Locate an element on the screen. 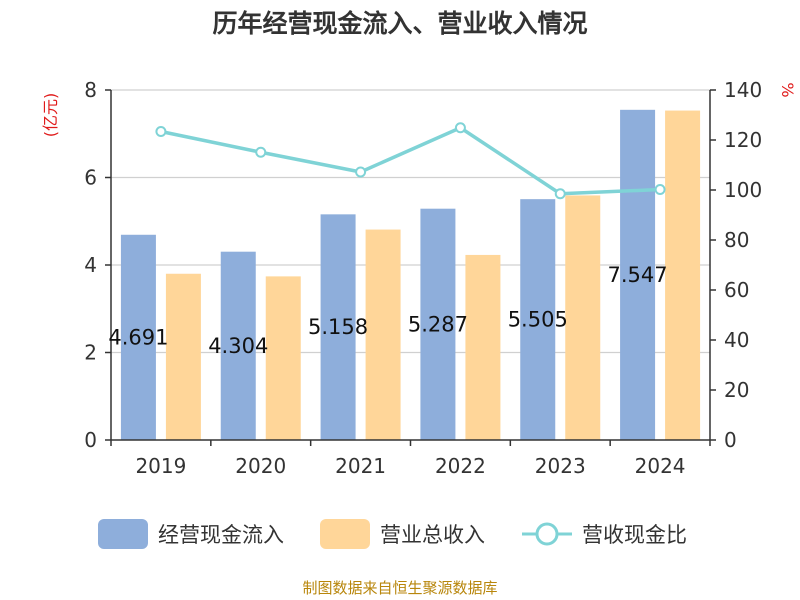 This screenshot has height=600, width=800. legend-cash-inflow-label: 经营现金流入 is located at coordinates (221, 535).